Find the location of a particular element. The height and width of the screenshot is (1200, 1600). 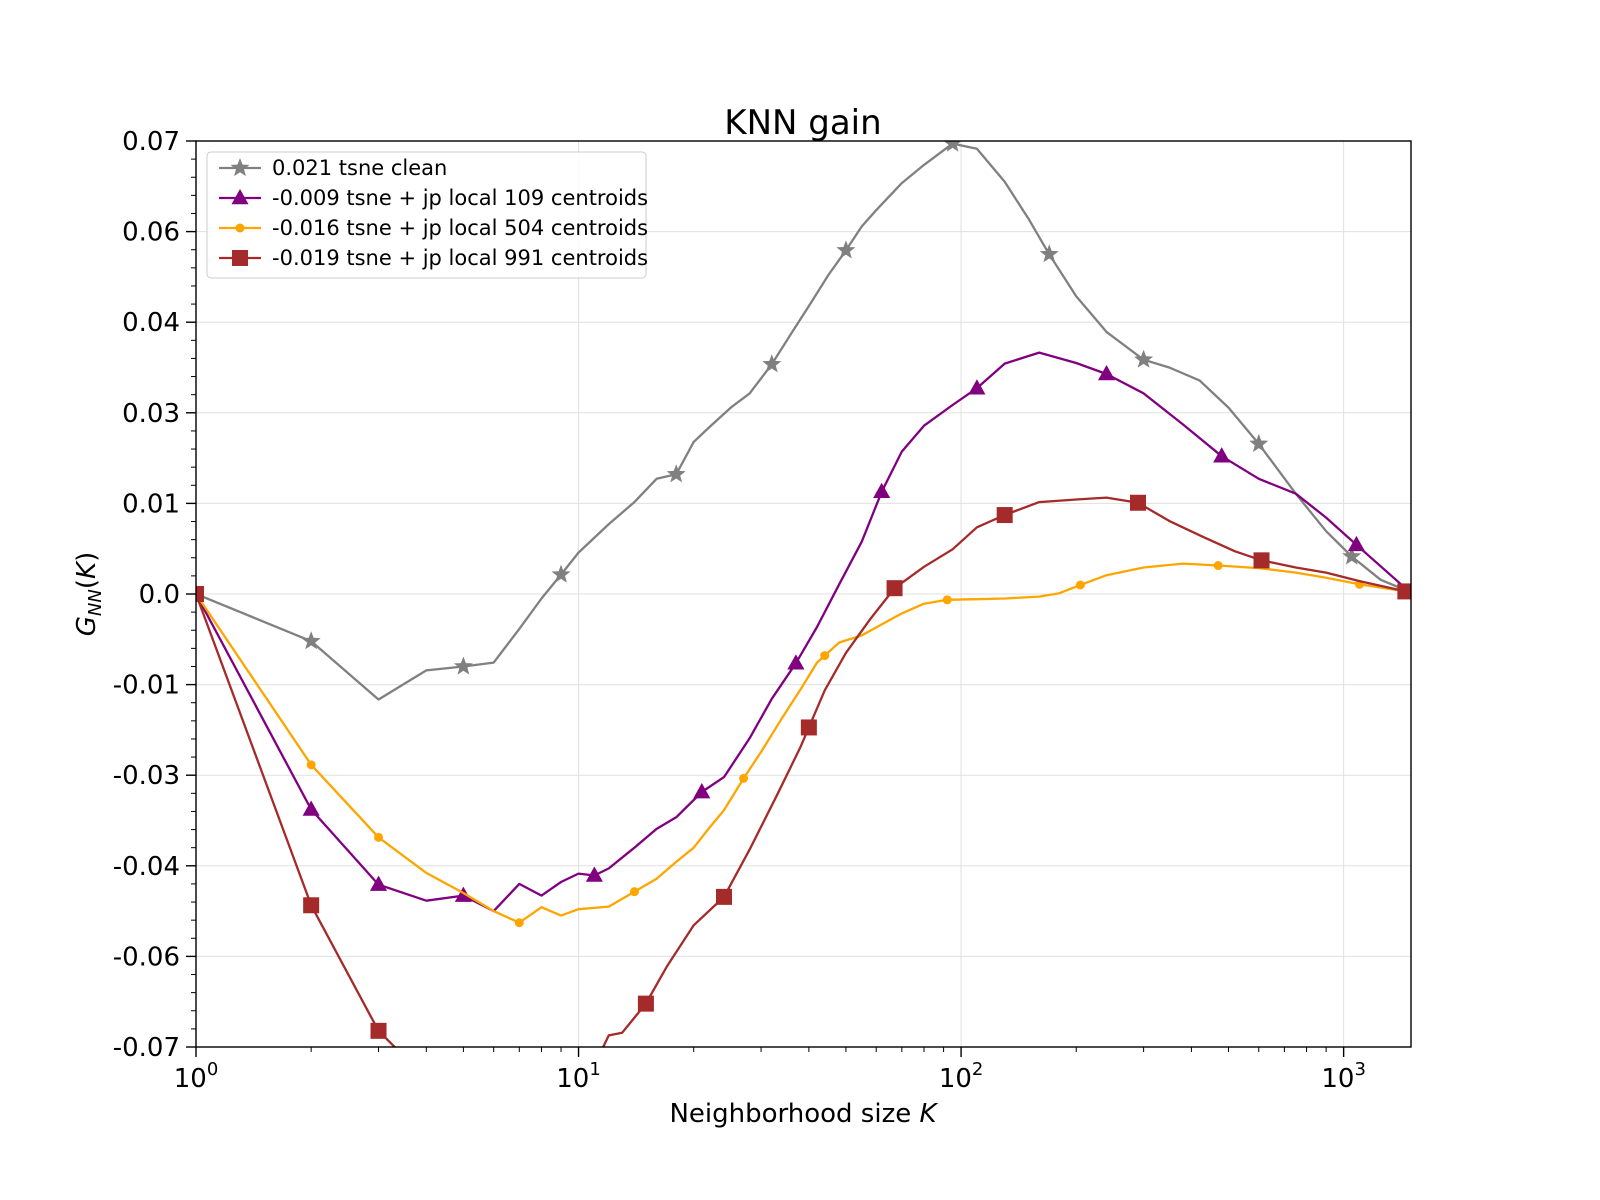

y-tick-label: 0.04 is located at coordinates (151, 323).